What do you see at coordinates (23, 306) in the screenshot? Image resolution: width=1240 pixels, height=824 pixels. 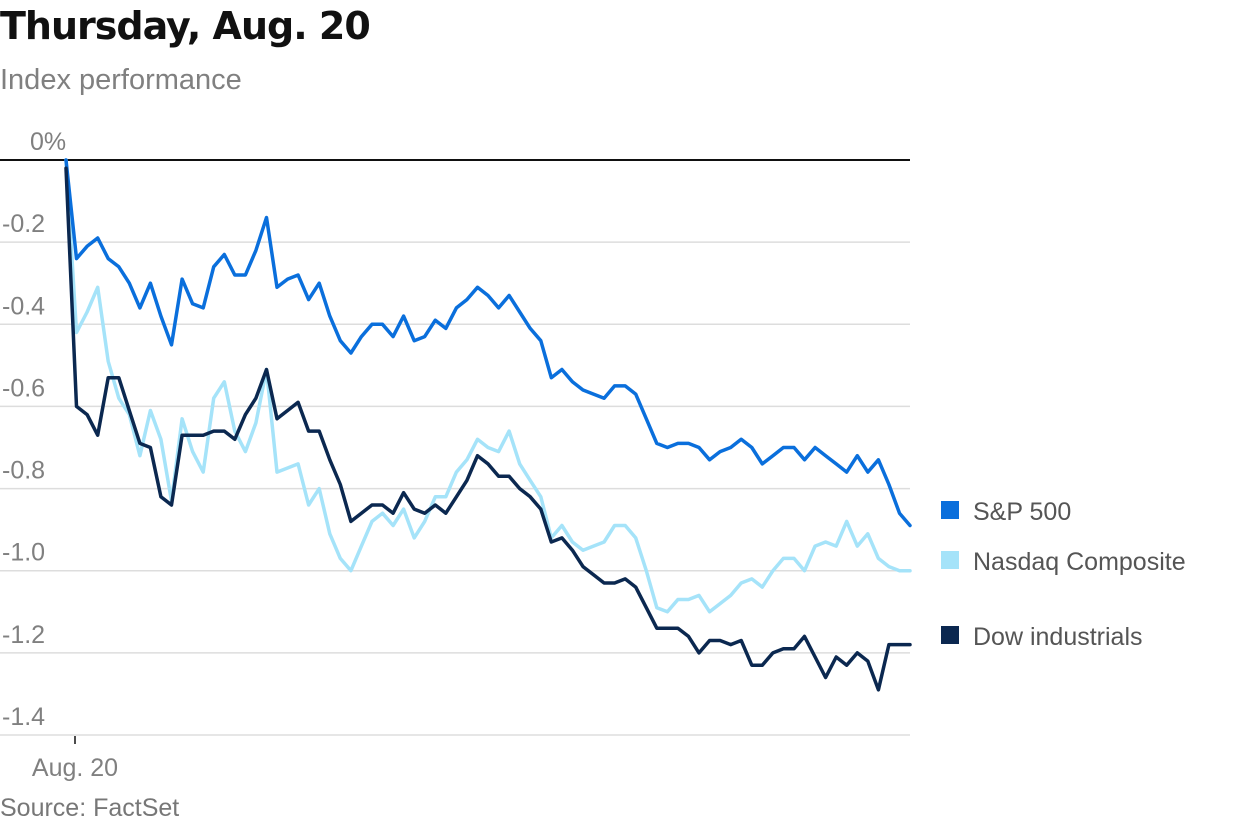 I see `y-tick-label: -0.4` at bounding box center [23, 306].